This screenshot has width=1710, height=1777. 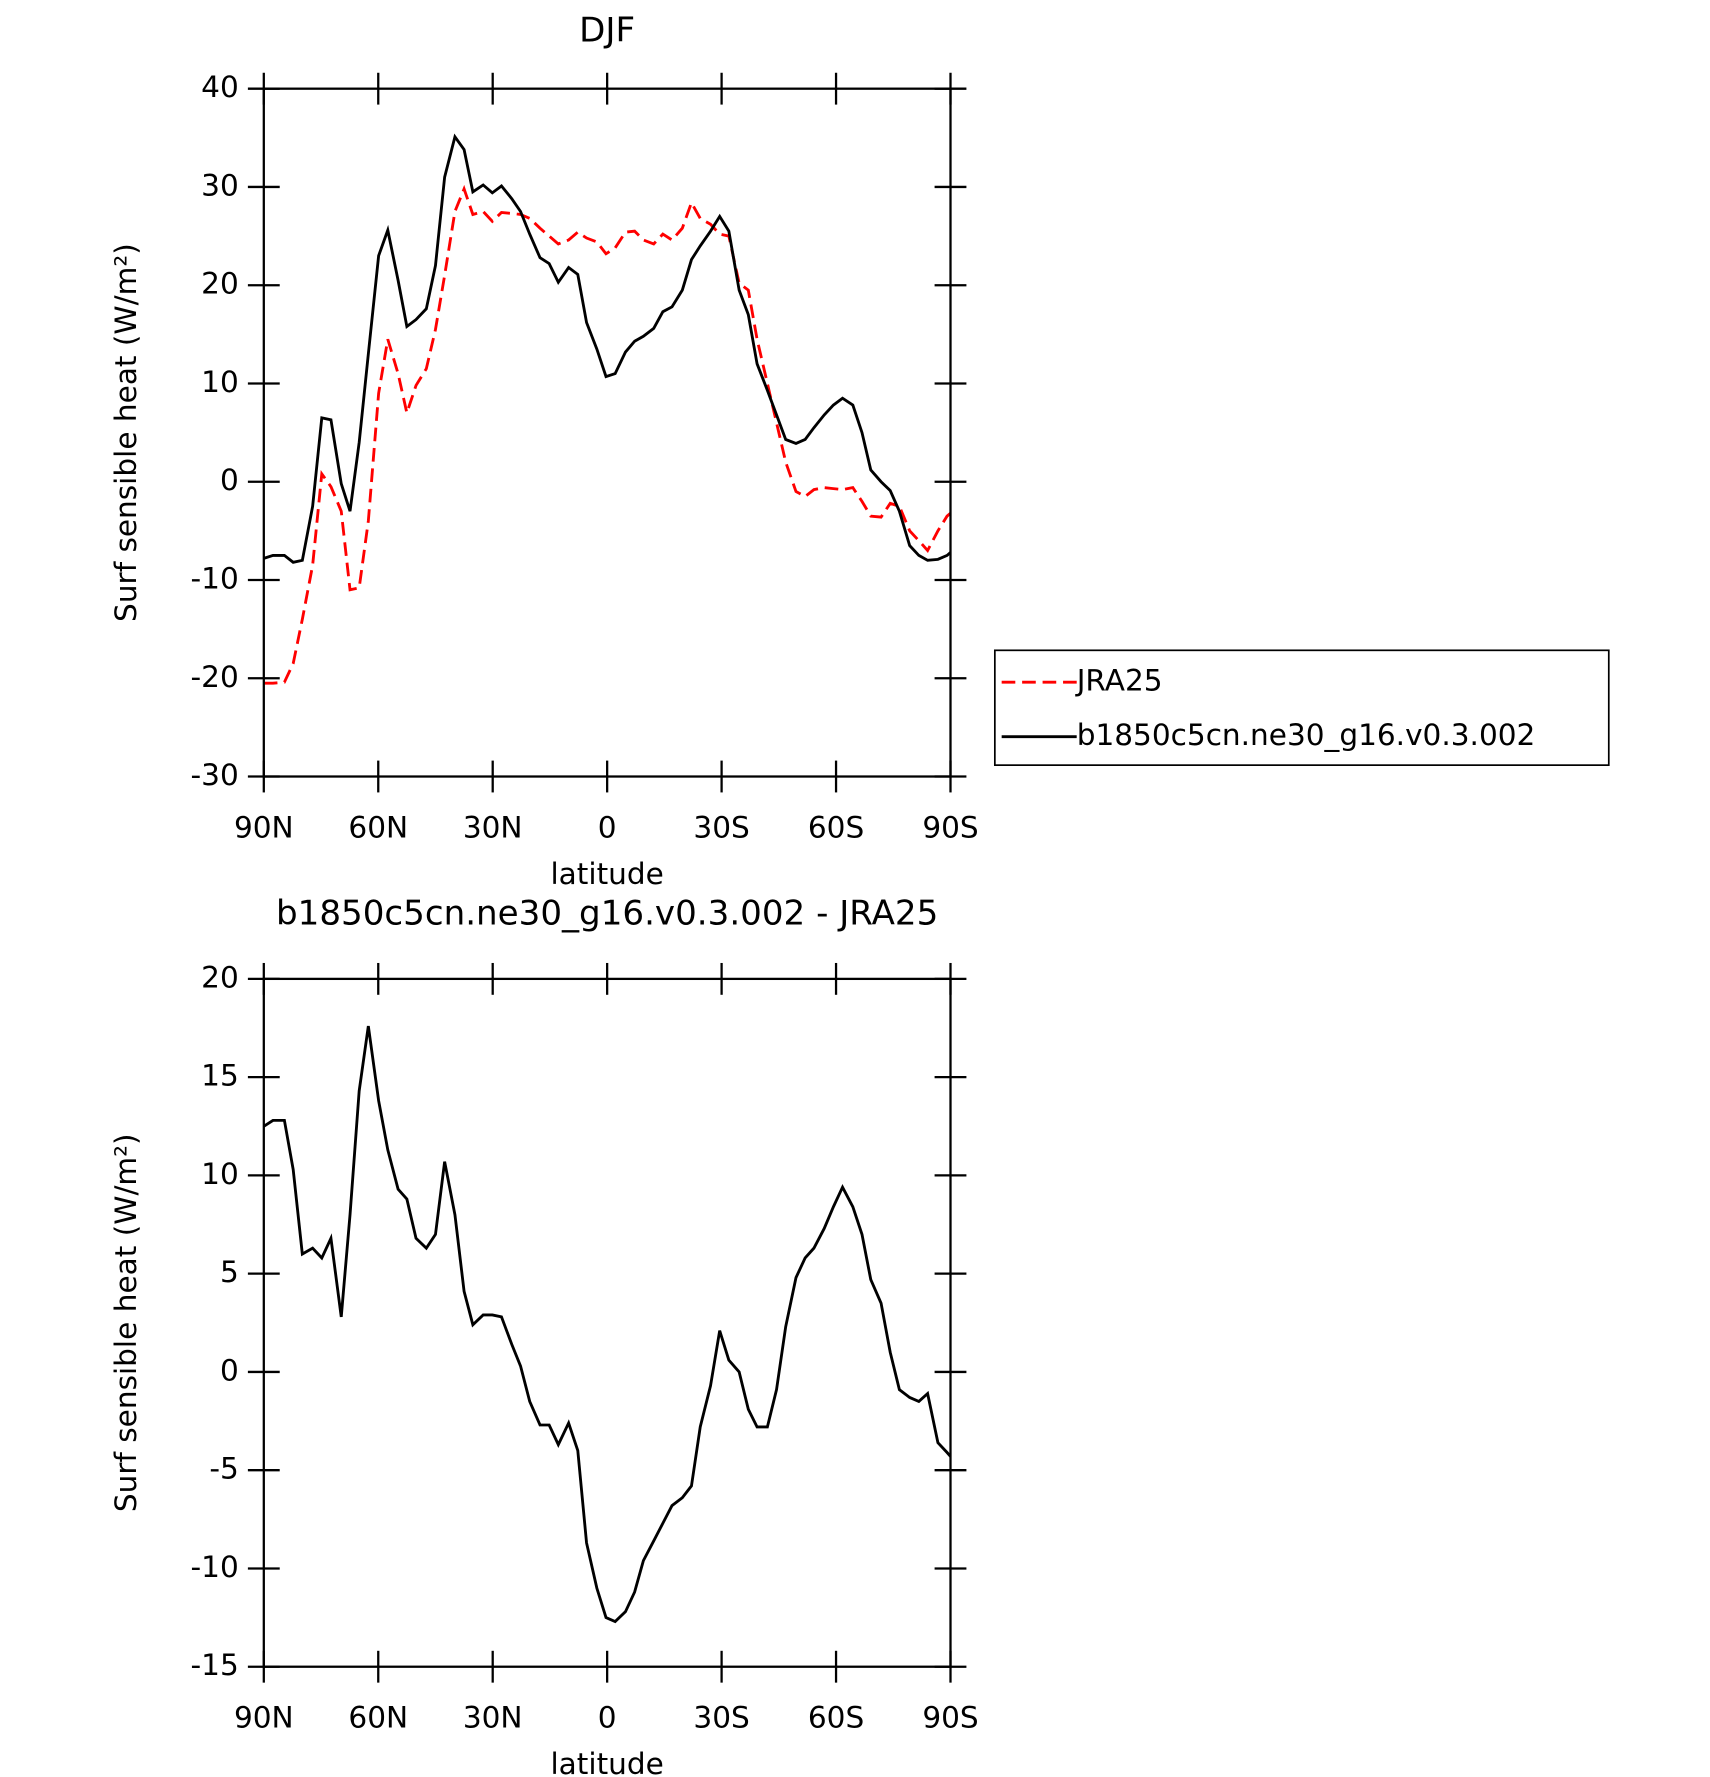 I want to click on y-tick-label: 30, so click(x=220, y=185).